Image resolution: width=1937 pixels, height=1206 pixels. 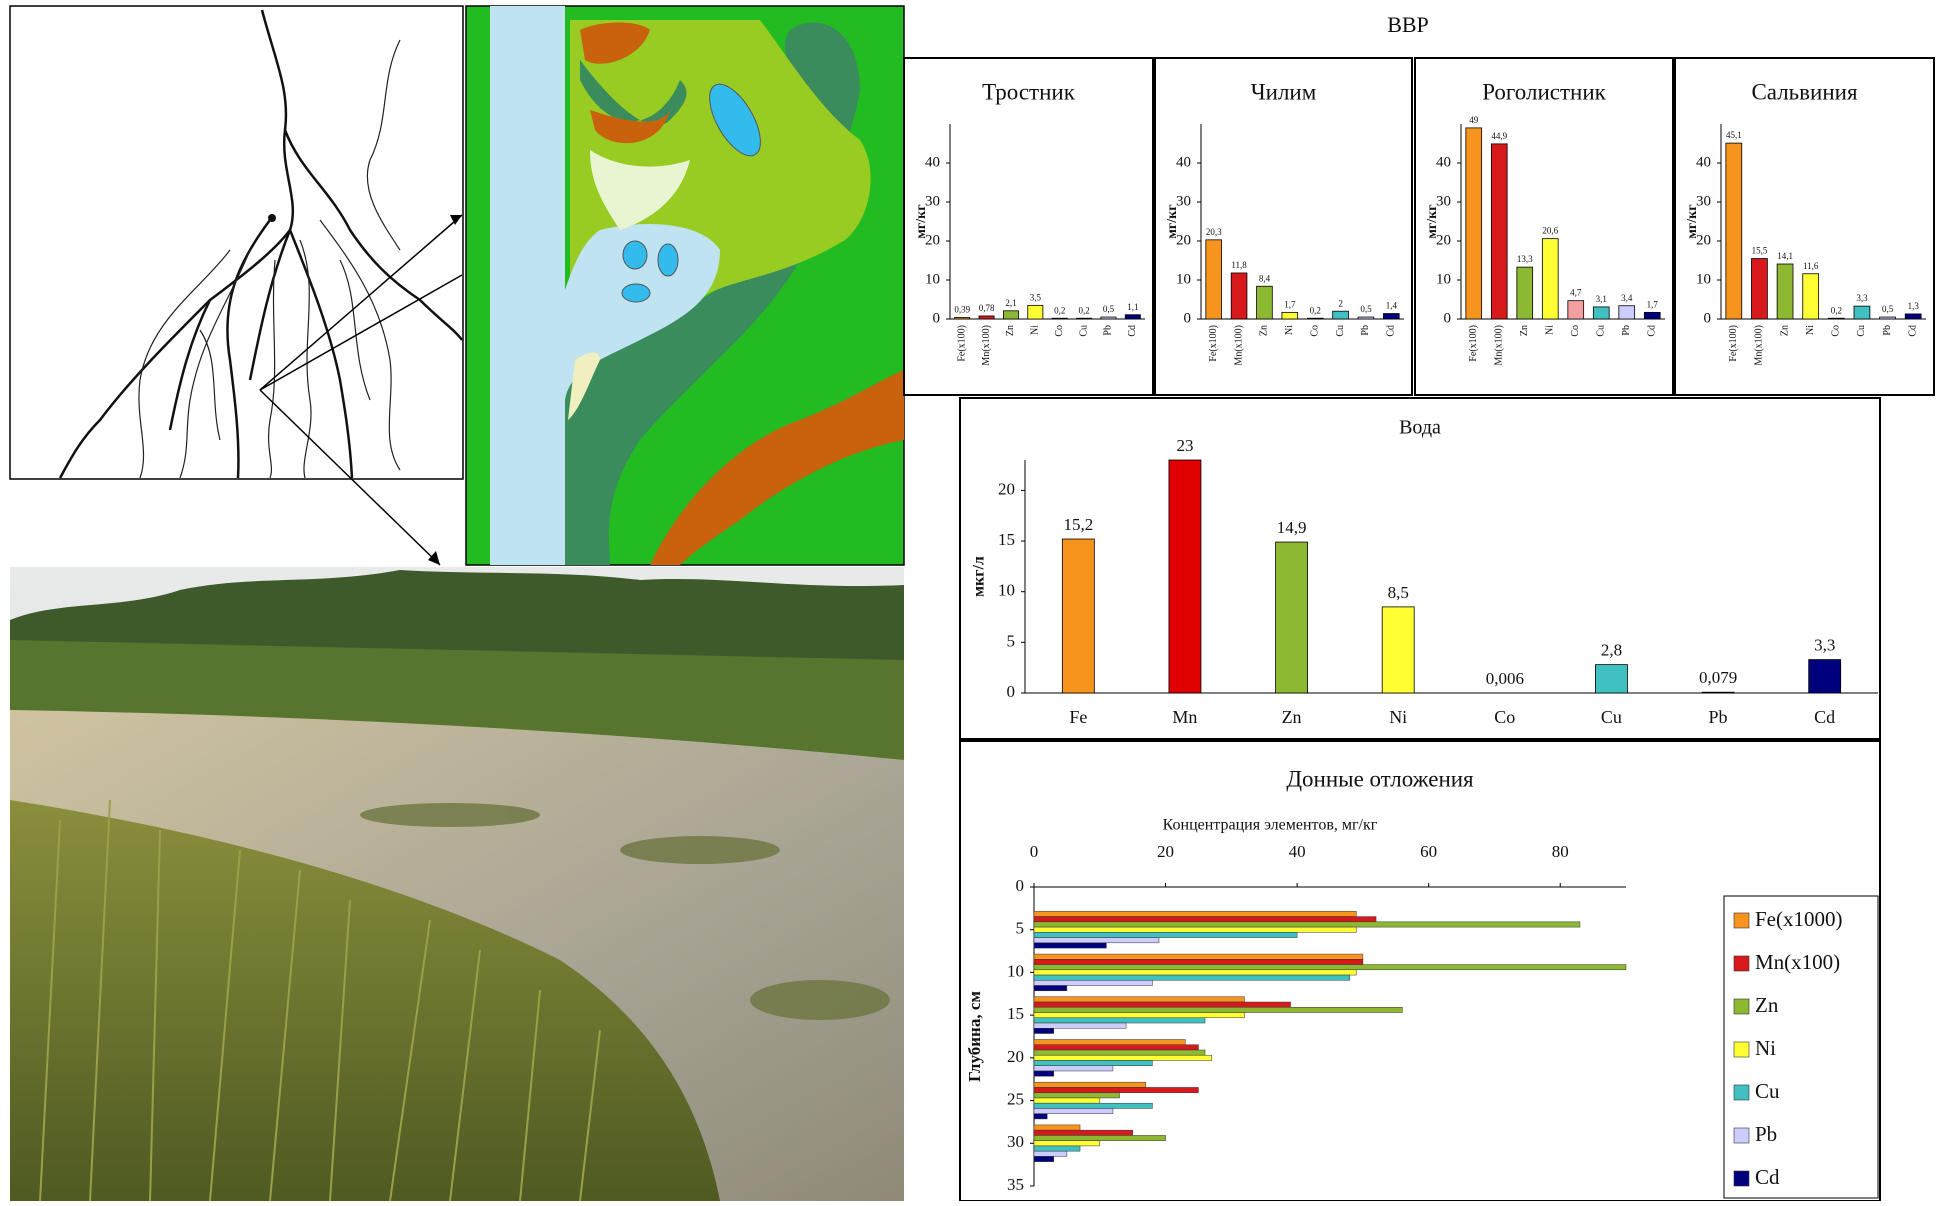 I want to click on value-tick-label: 80, so click(x=1560, y=851).